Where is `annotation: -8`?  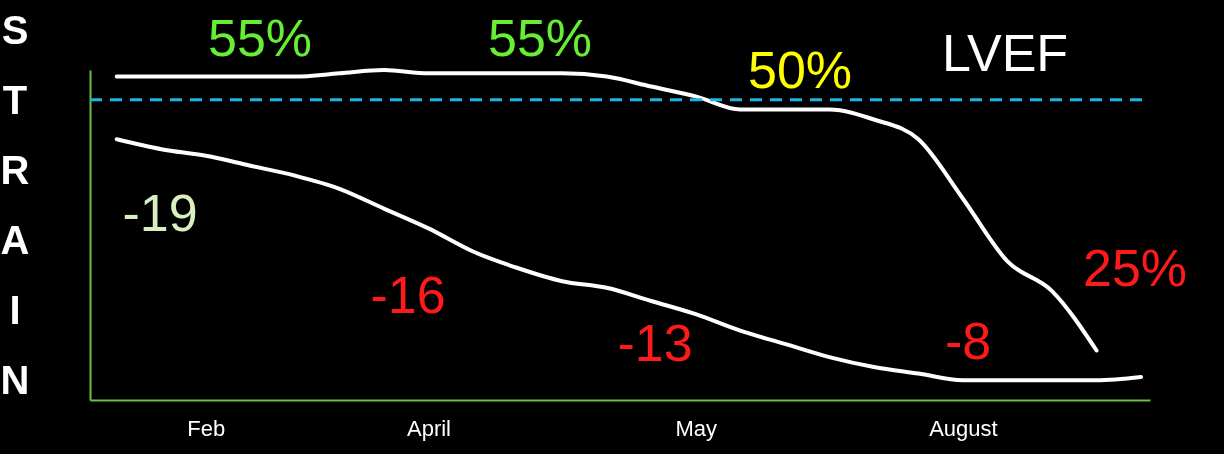 annotation: -8 is located at coordinates (968, 341).